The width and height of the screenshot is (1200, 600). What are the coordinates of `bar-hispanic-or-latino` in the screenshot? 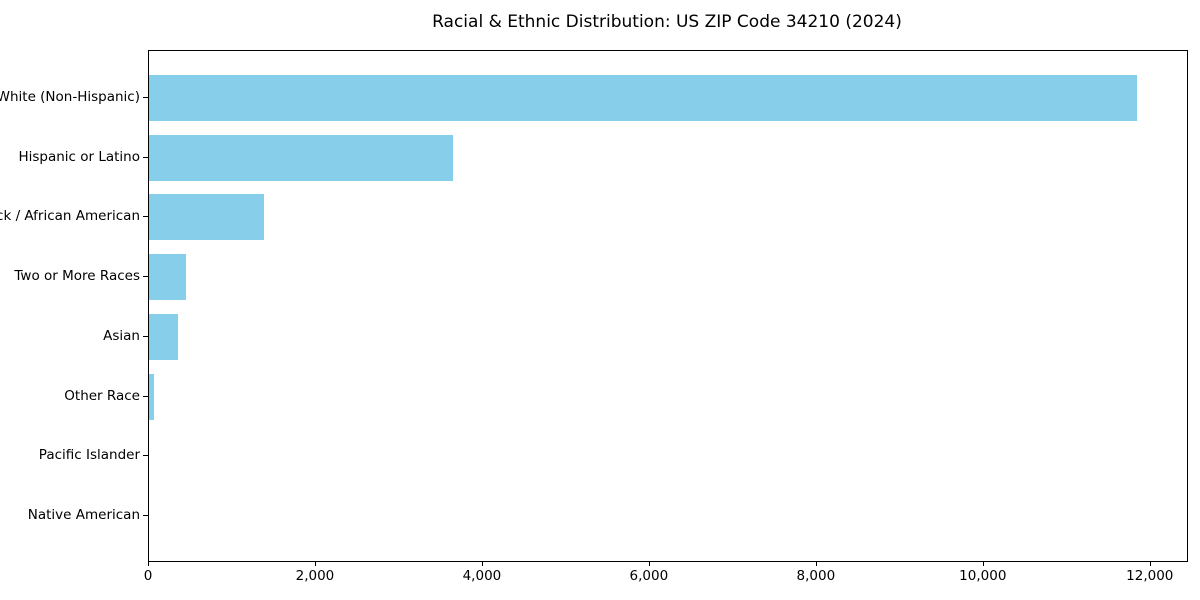 It's located at (301, 157).